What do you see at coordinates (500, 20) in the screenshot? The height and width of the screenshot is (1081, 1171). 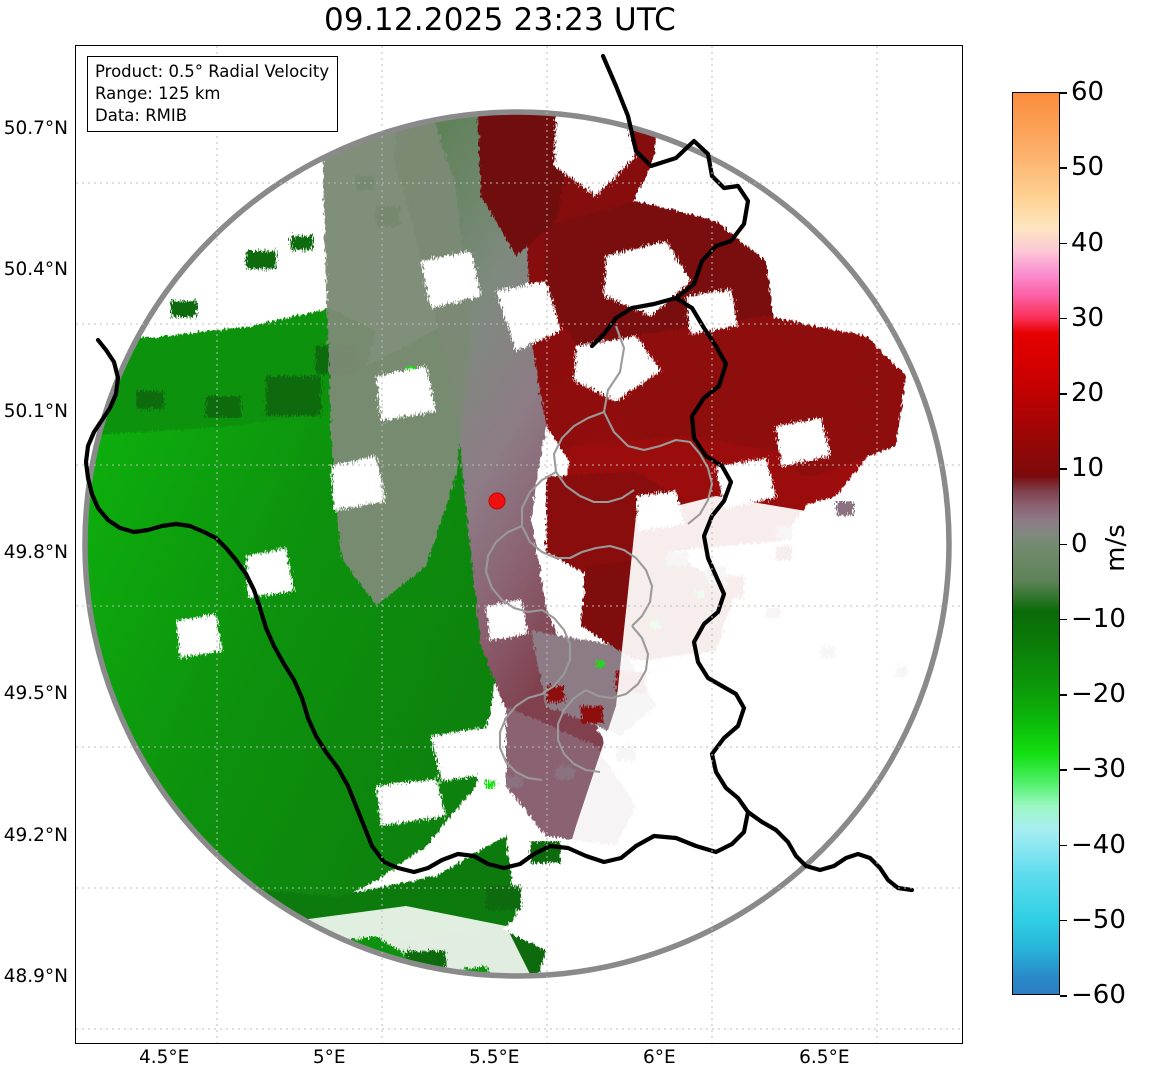 I see `page-title: 09.12.2025 23:23 UTC` at bounding box center [500, 20].